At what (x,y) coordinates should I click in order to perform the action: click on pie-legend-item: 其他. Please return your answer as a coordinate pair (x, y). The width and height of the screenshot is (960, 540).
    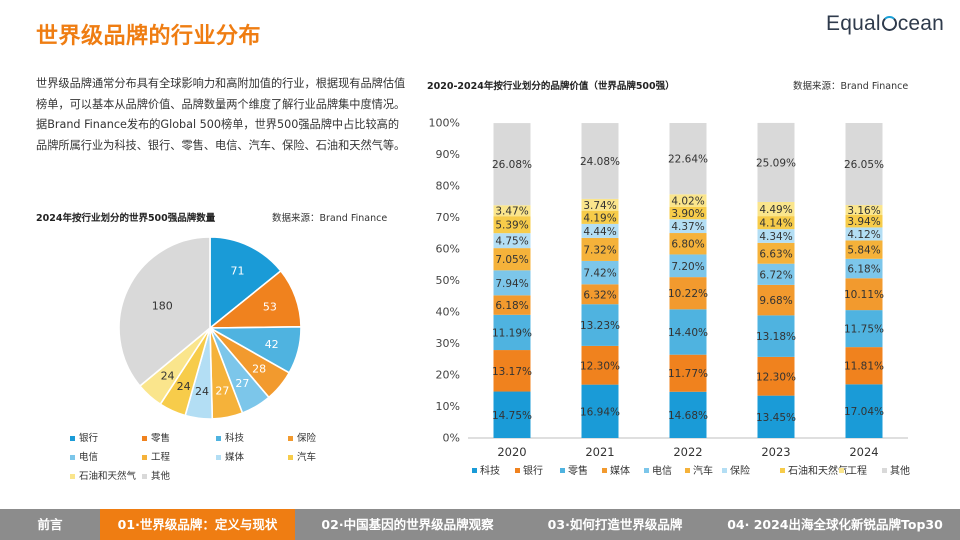
    Looking at the image, I should click on (156, 475).